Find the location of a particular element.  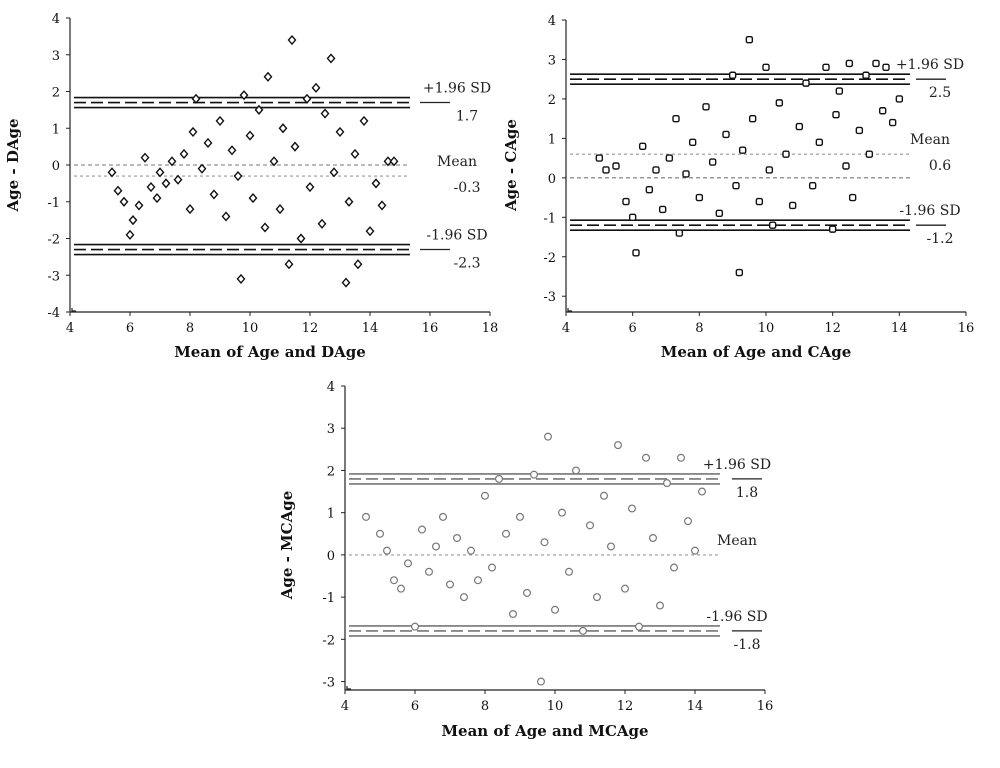

y-tick-label: 0 is located at coordinates (552, 179).